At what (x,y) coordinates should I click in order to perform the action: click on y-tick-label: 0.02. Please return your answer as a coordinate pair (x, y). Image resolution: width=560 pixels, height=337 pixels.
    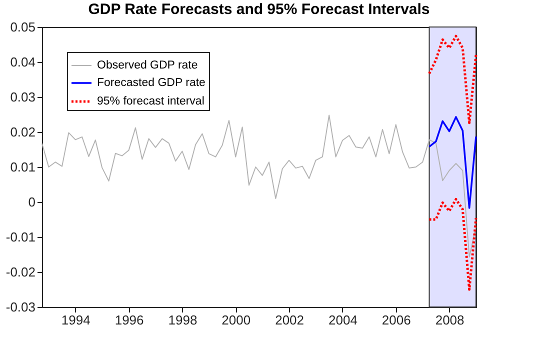
    Looking at the image, I should click on (23, 132).